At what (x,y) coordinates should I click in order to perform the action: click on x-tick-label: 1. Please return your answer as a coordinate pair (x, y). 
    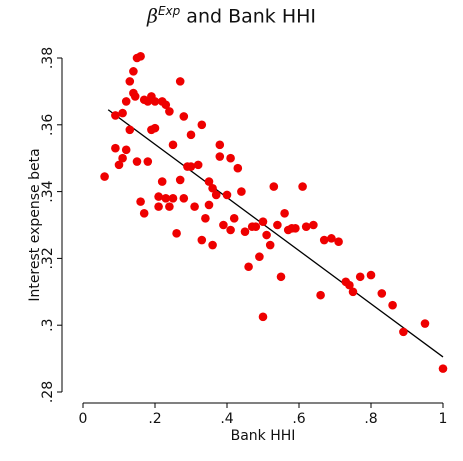
    Looking at the image, I should click on (443, 419).